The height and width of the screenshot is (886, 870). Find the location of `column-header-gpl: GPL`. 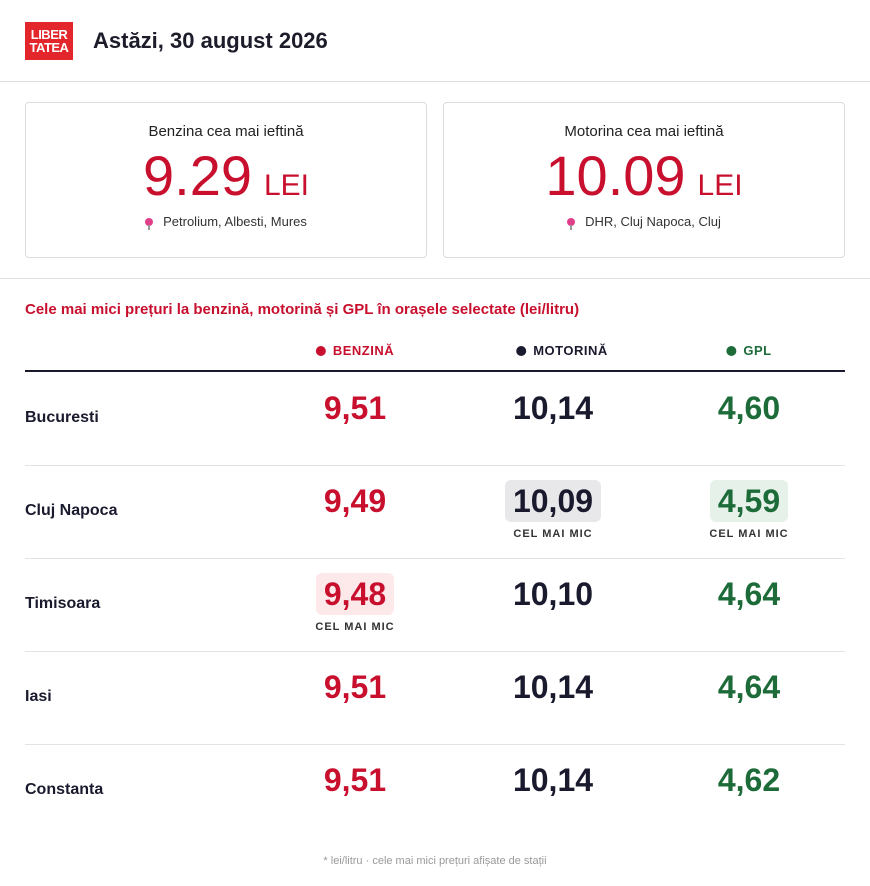

column-header-gpl: GPL is located at coordinates (748, 350).